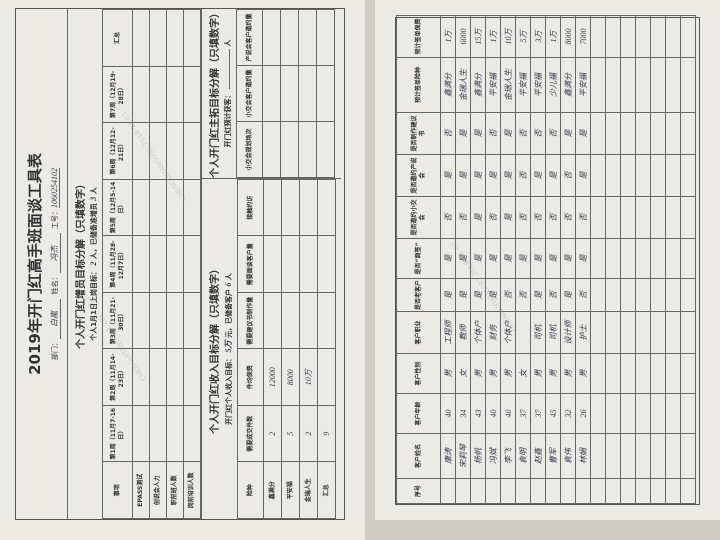 This screenshot has height=540, width=720. Describe the element at coordinates (493, 456) in the screenshot. I see `customer-cell: 冯斌` at that location.